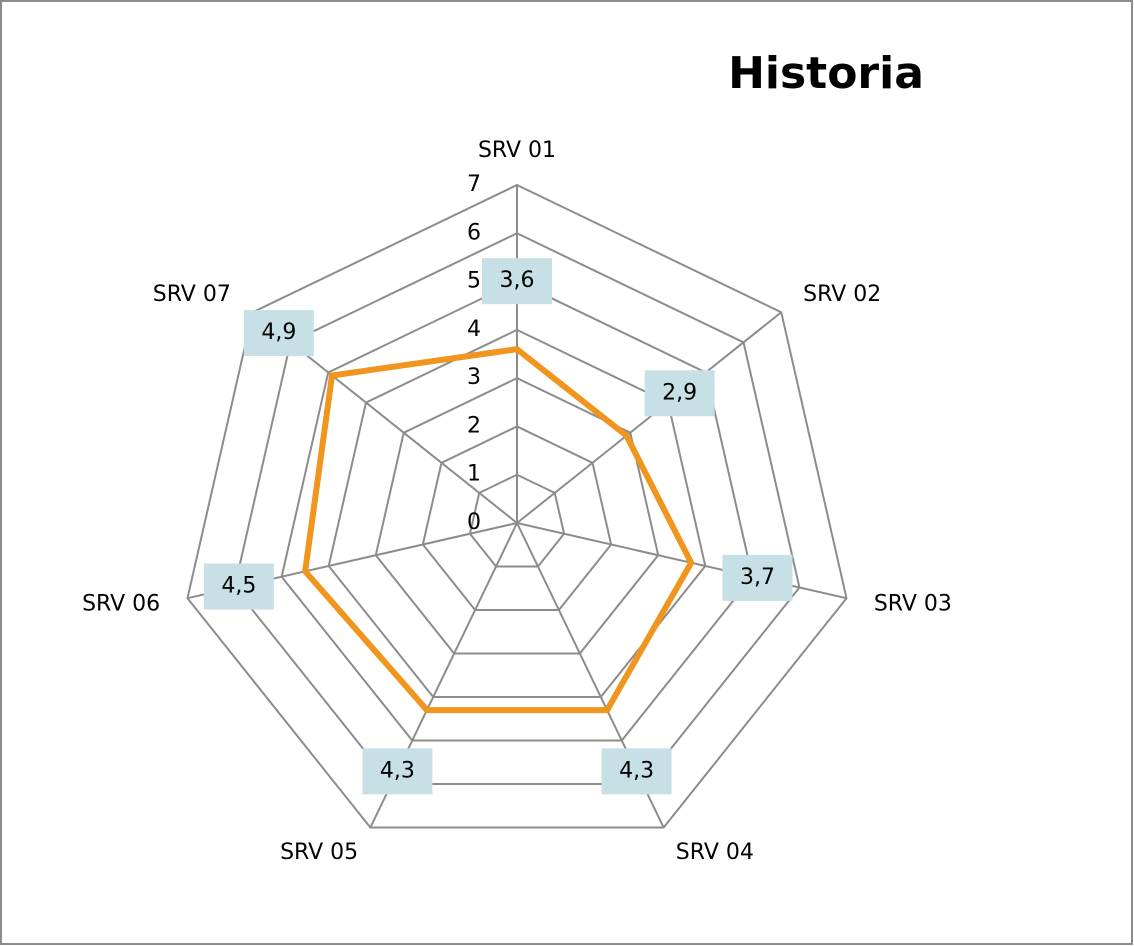  Describe the element at coordinates (474, 522) in the screenshot. I see `tick-label: 0` at that location.